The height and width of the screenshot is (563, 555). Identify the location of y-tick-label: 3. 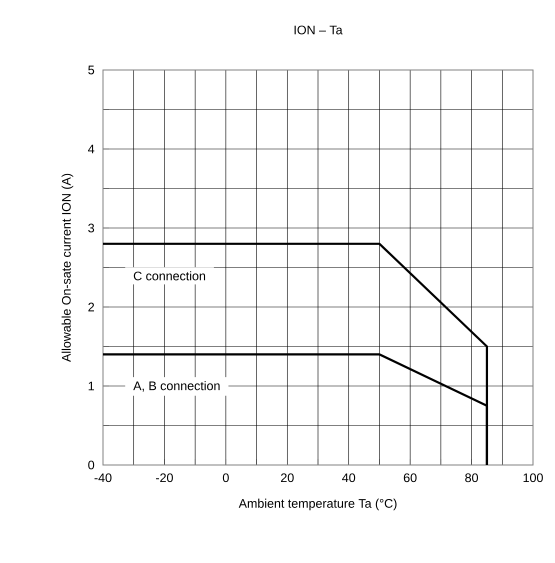
(91, 228).